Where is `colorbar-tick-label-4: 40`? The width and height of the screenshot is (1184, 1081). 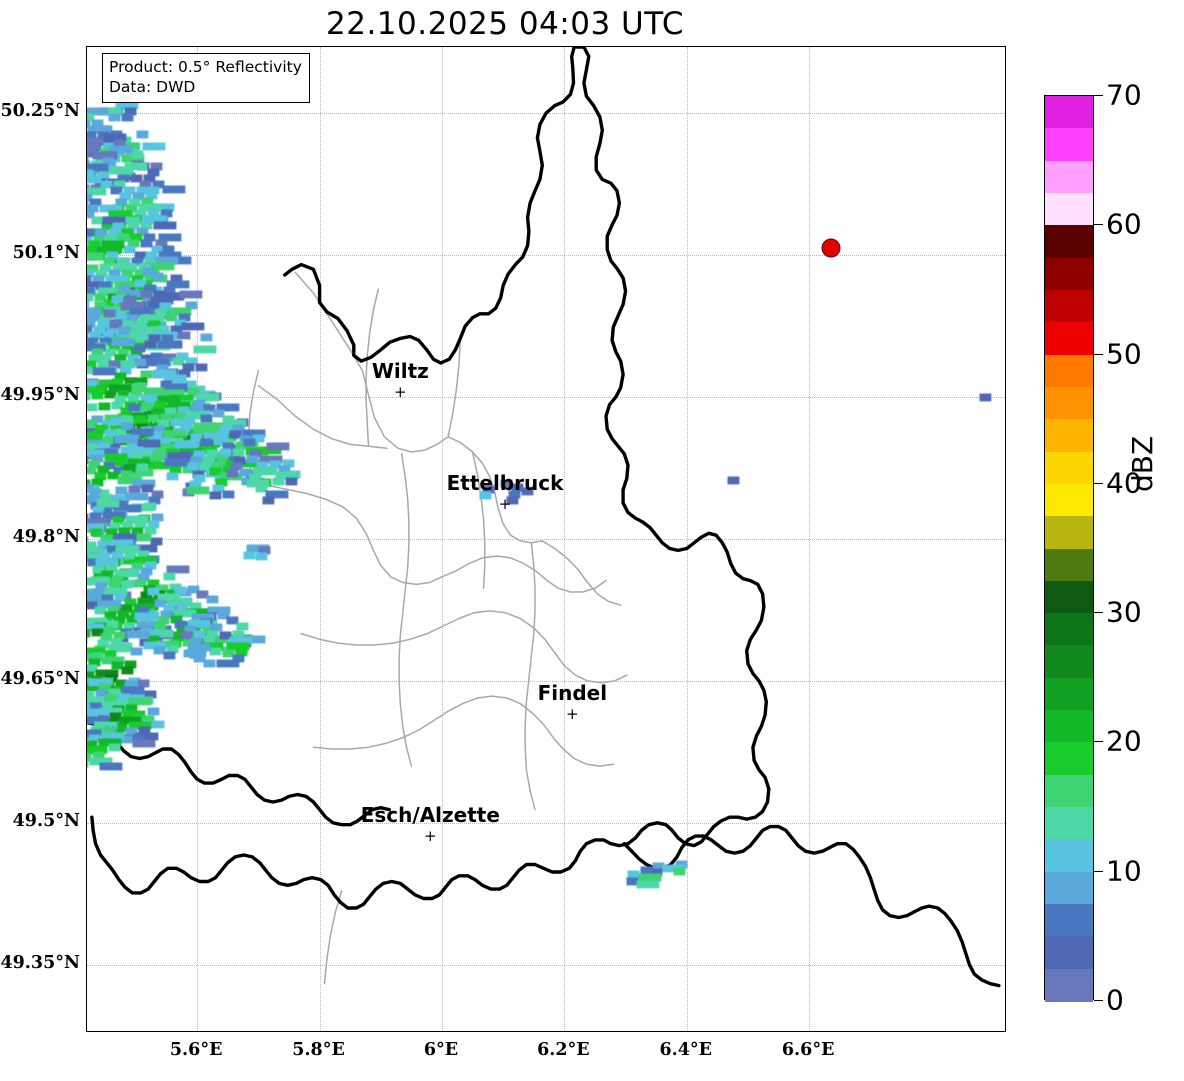
colorbar-tick-label-4: 40 is located at coordinates (1124, 483).